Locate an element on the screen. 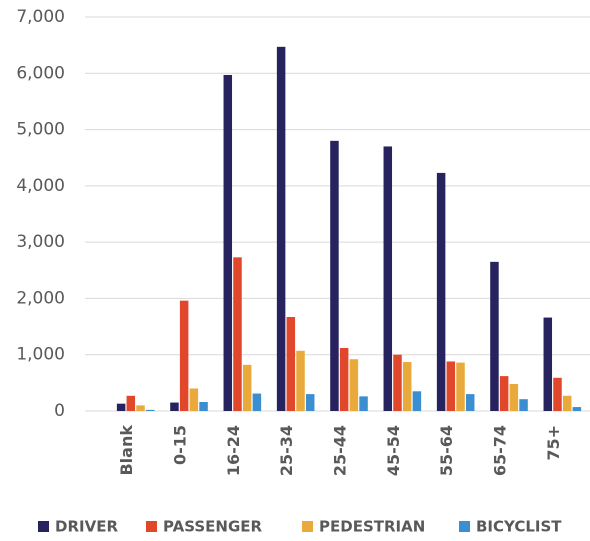 The height and width of the screenshot is (541, 590). x-tick-label: 16-24 is located at coordinates (233, 450).